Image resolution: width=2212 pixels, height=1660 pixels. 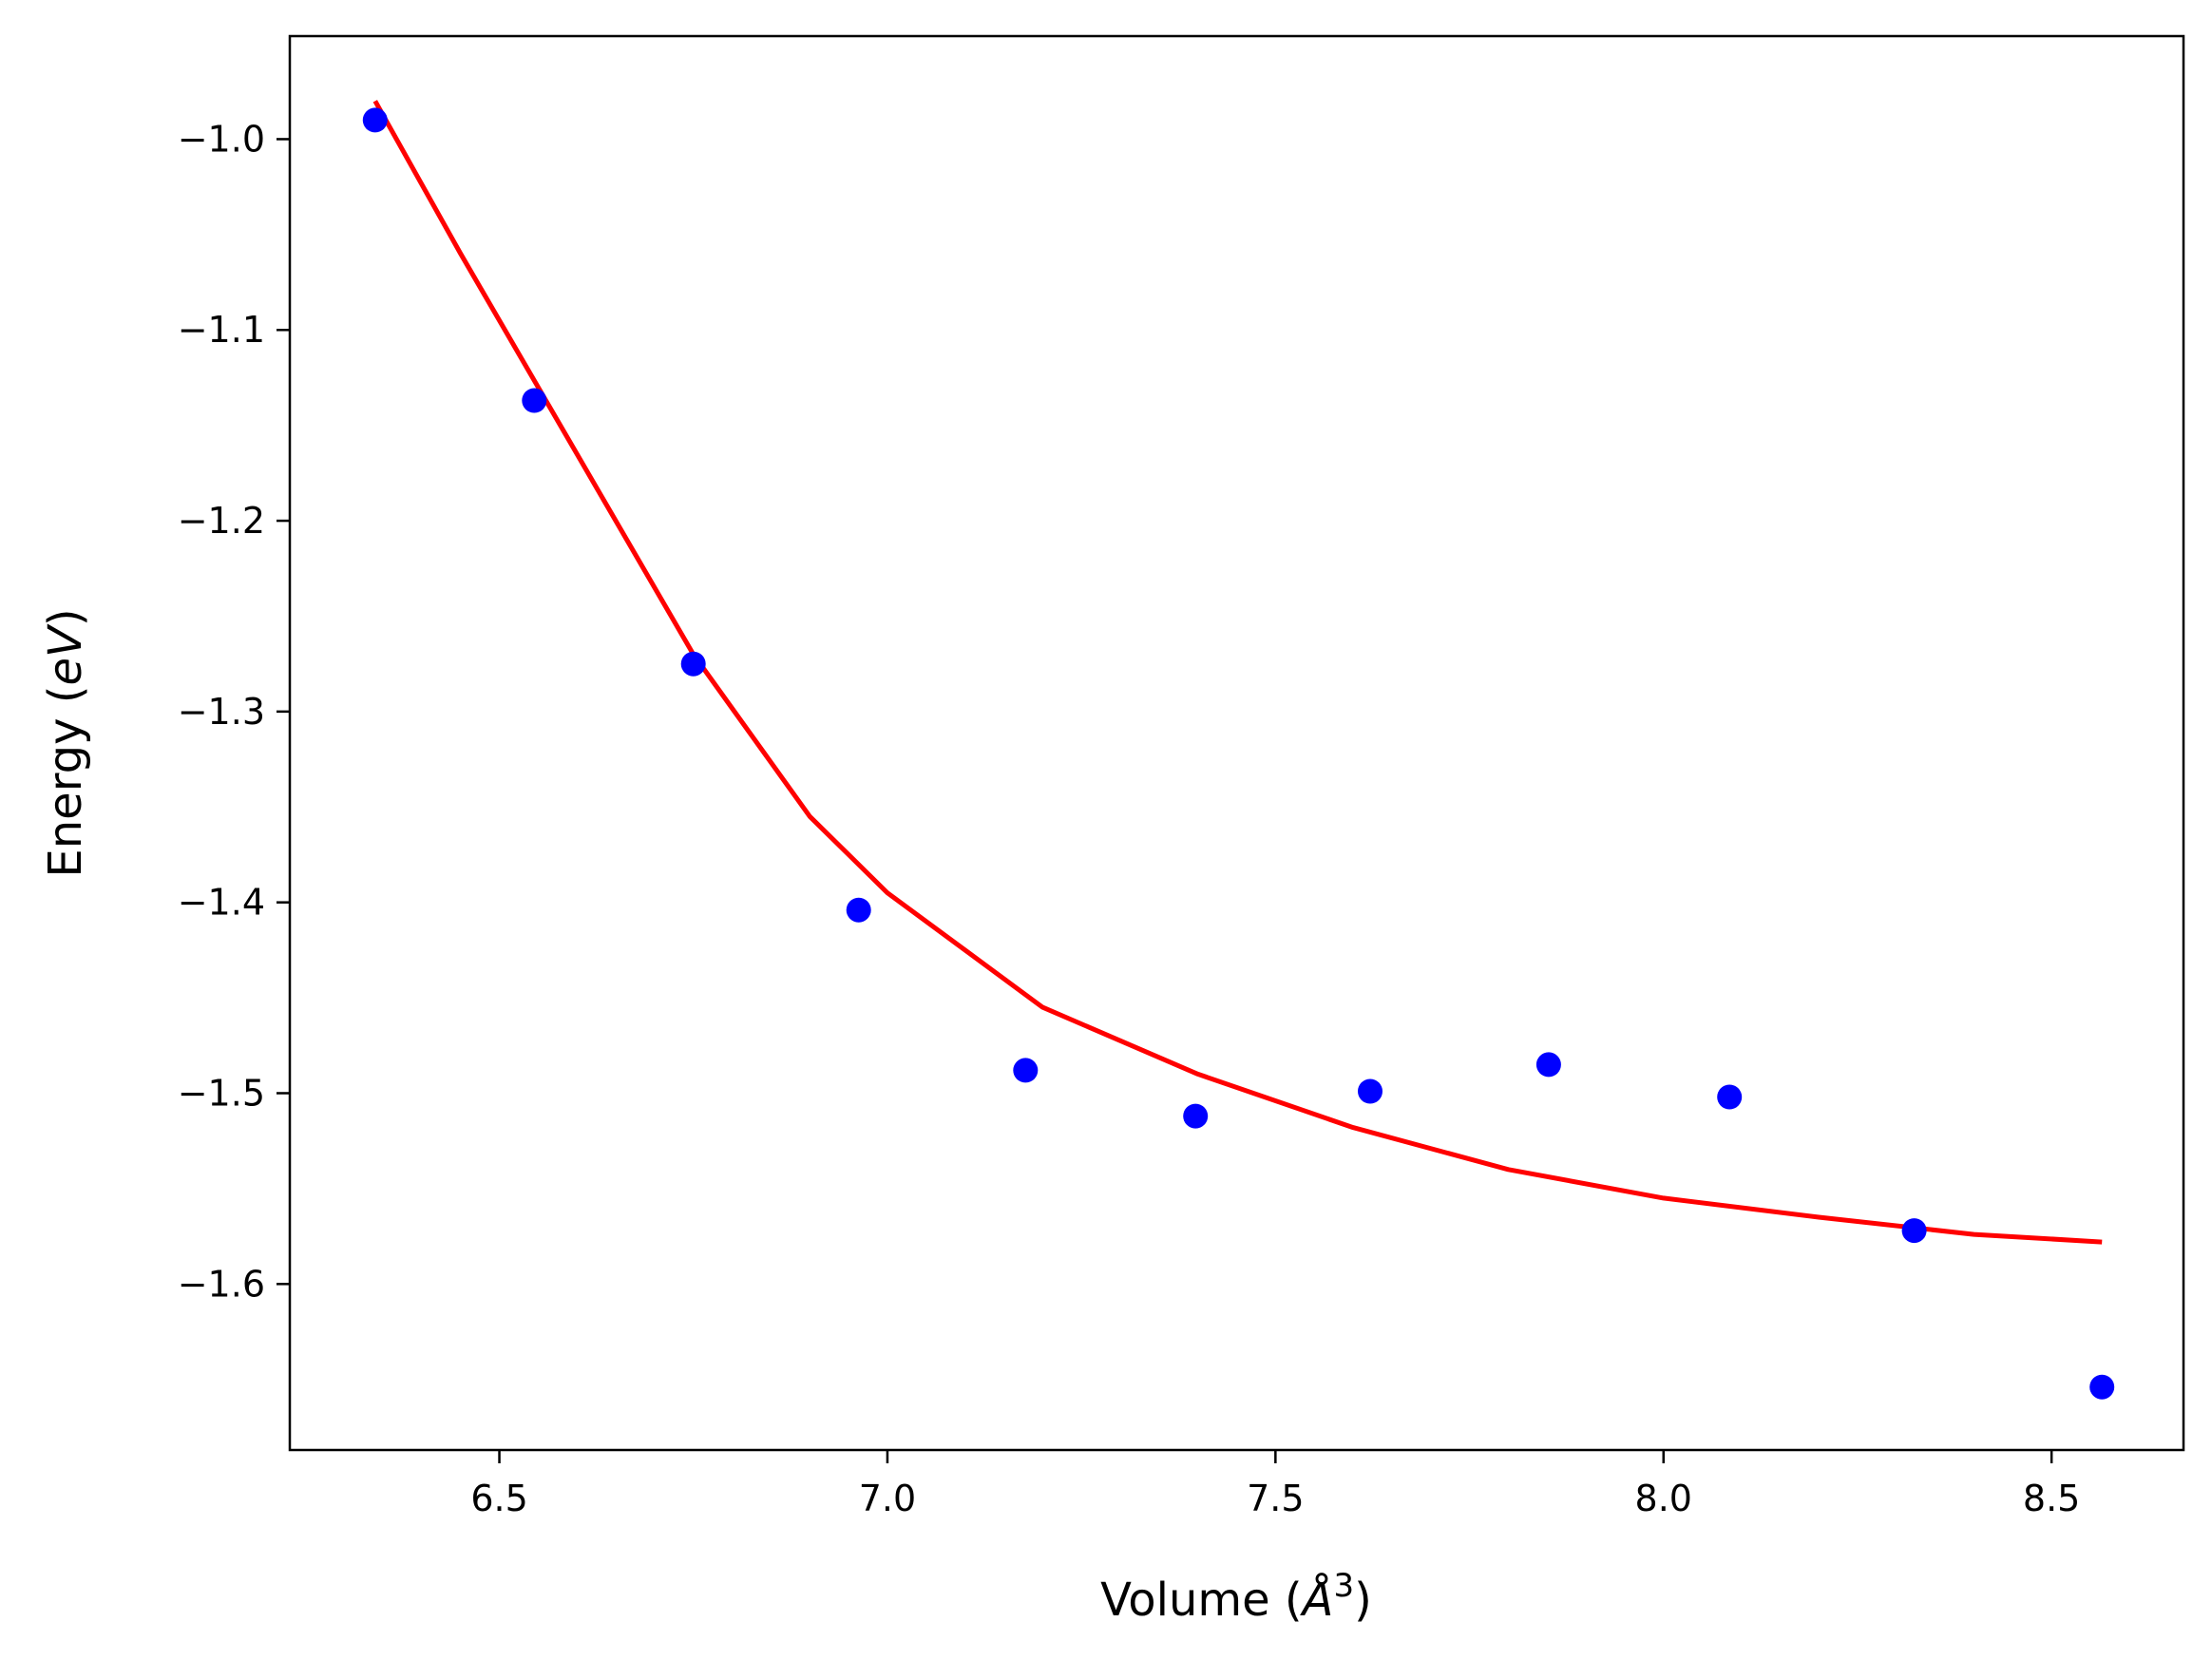 What do you see at coordinates (221, 1284) in the screenshot?
I see `y-tick-label: −1.6` at bounding box center [221, 1284].